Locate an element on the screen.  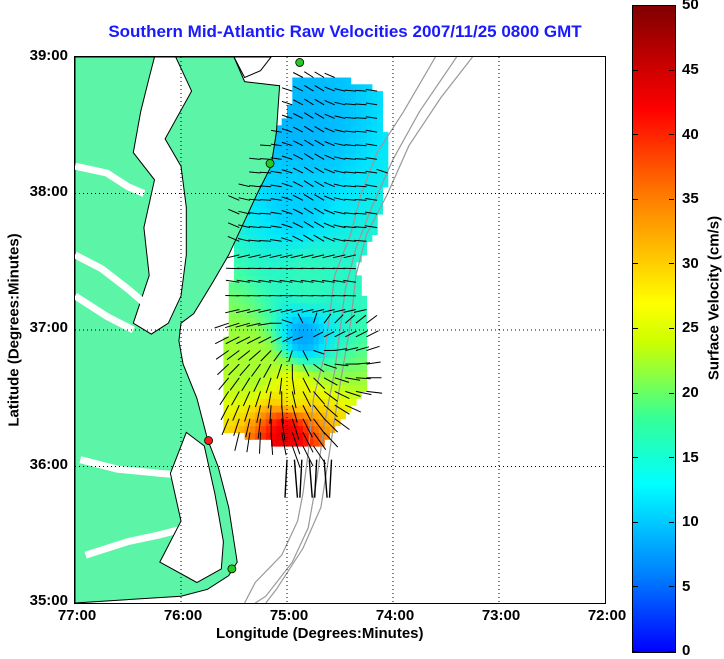
colorbar-title: Surface Velocity (cm/s) is located at coordinates (714, 298).